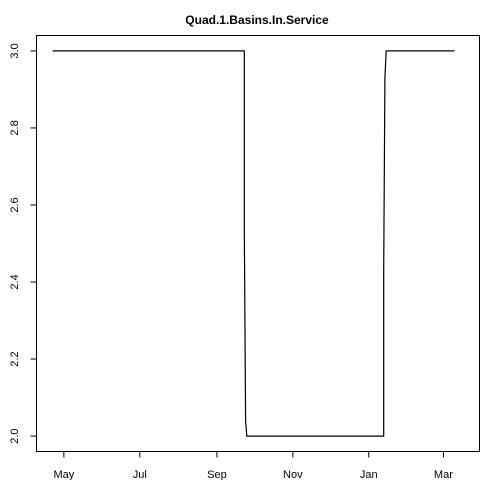 Image resolution: width=480 pixels, height=480 pixels. I want to click on x-tick-label: May, so click(63, 474).